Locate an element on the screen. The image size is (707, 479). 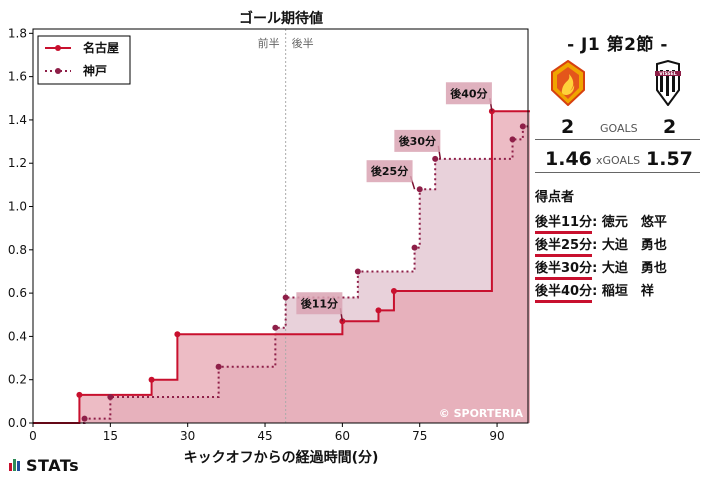
kobe-logo-icon: VISSEL is located at coordinates (668, 83).